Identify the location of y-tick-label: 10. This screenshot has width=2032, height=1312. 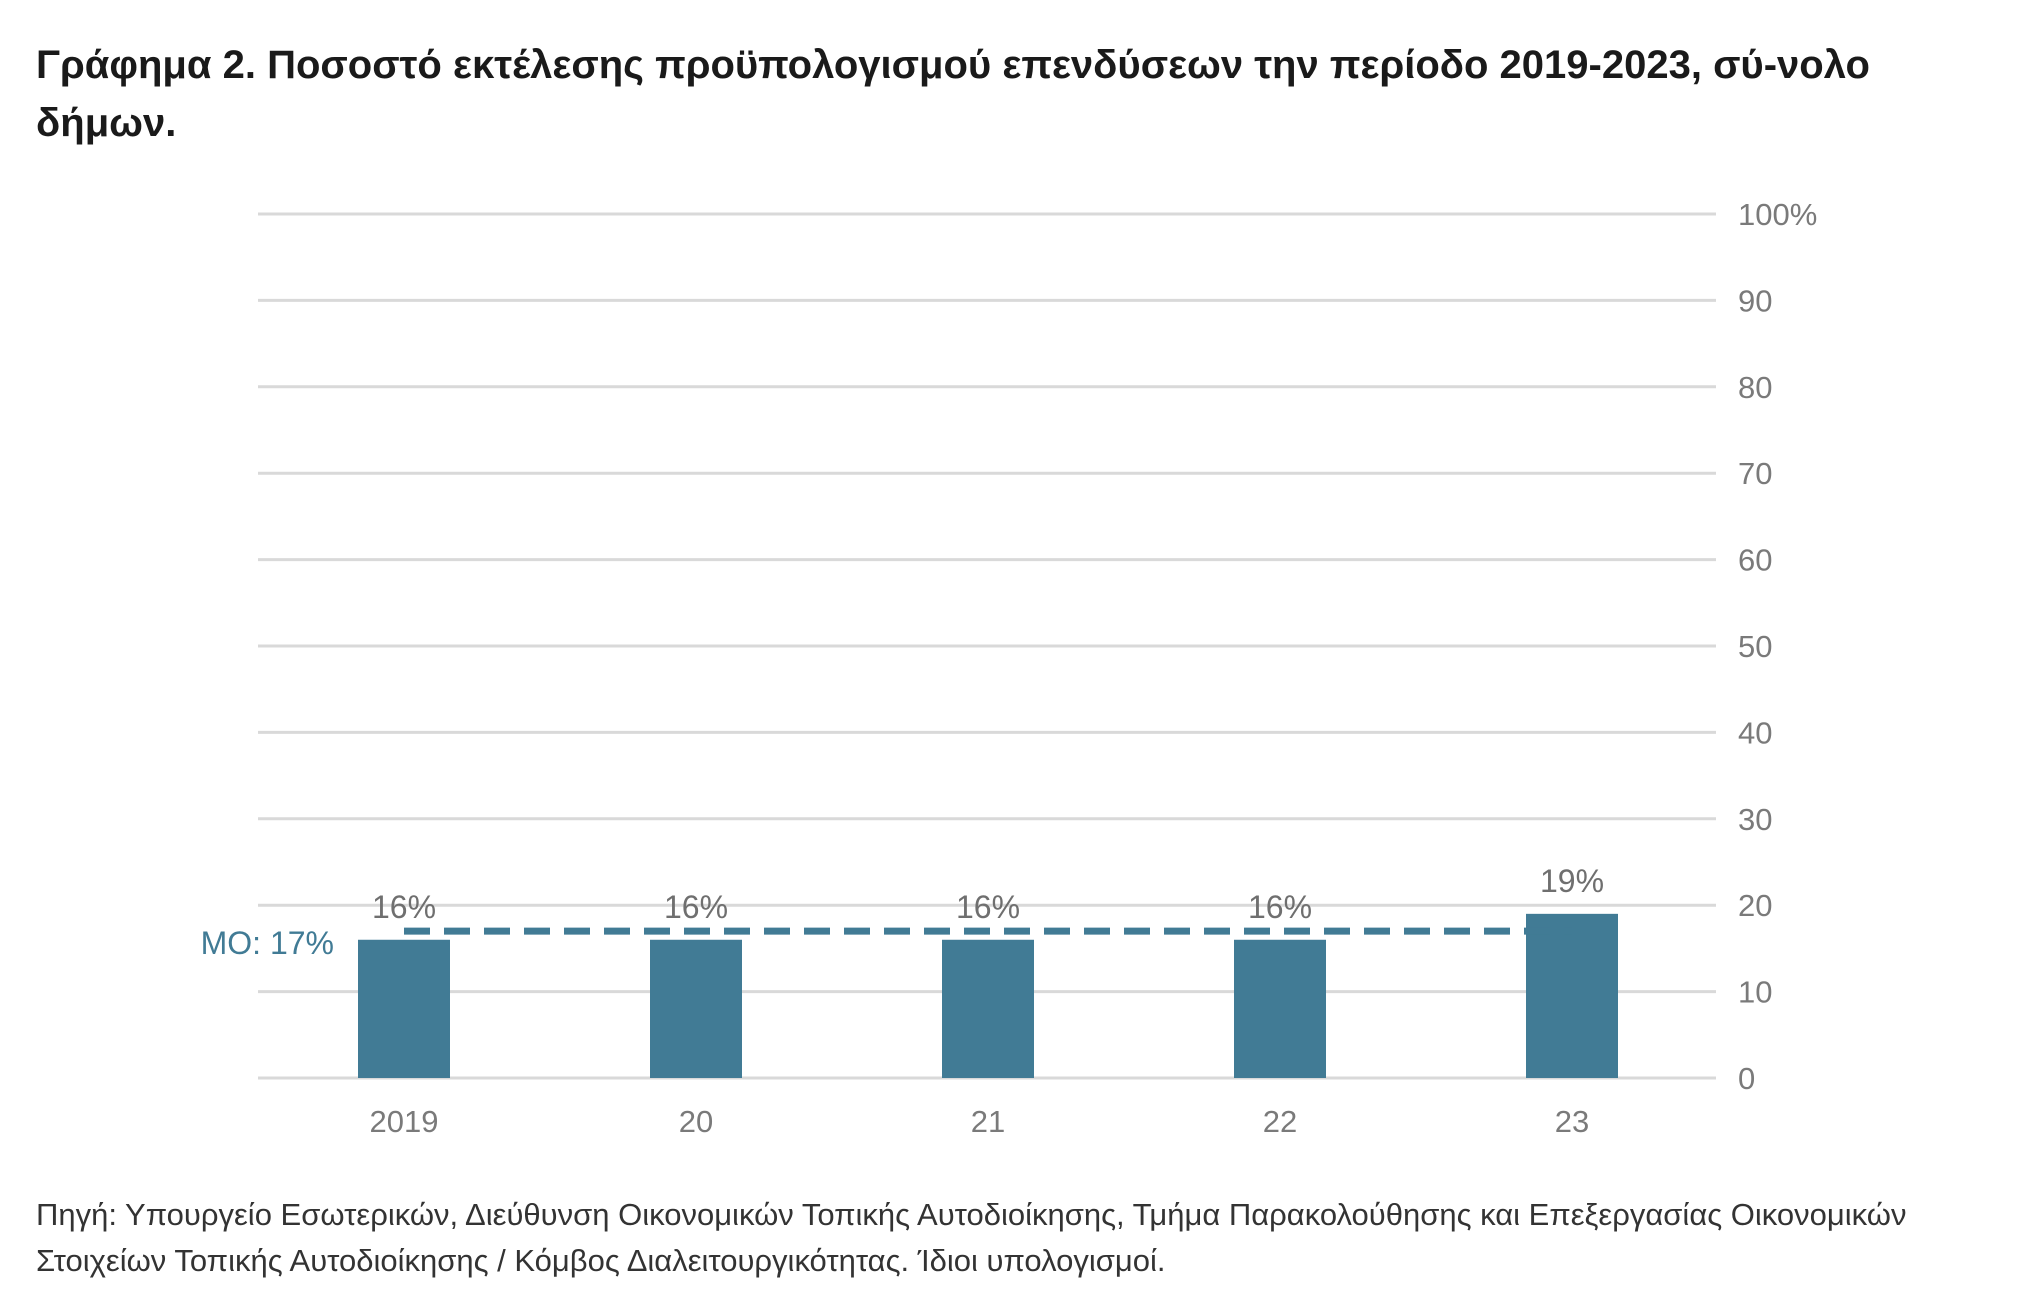
(1755, 992).